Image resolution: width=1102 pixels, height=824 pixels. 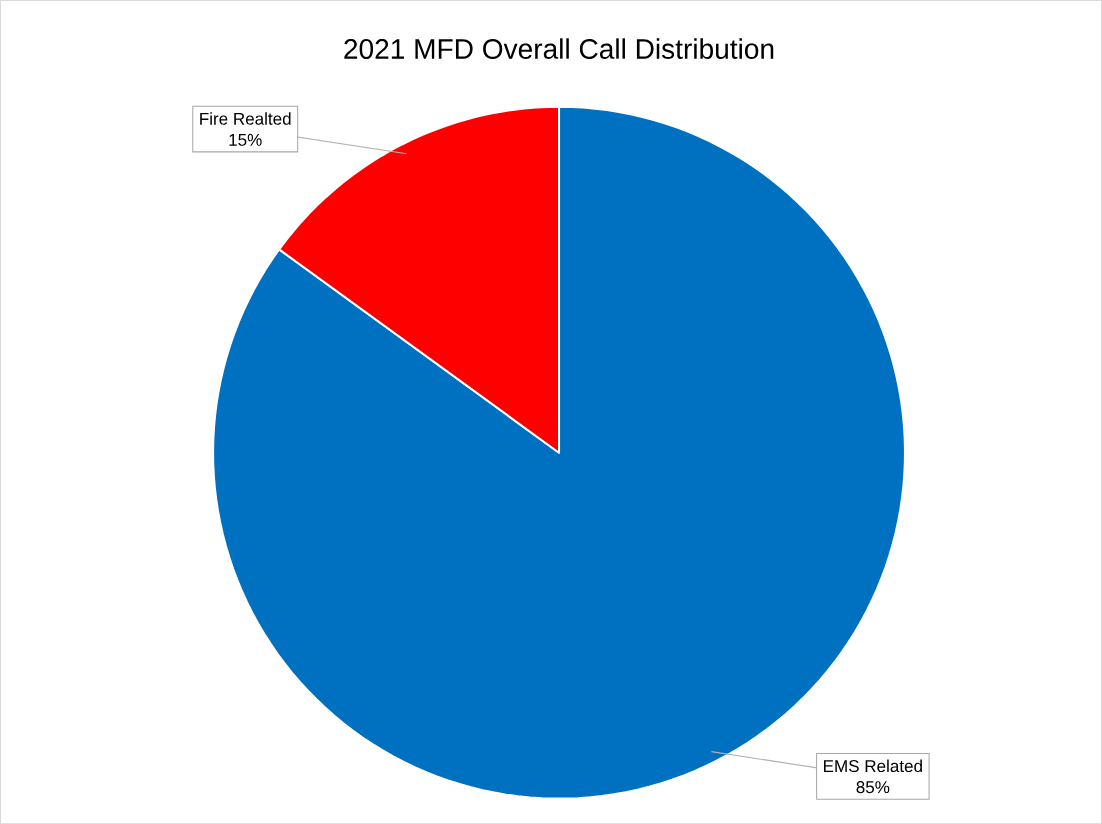 I want to click on data-label: 15%, so click(x=245, y=139).